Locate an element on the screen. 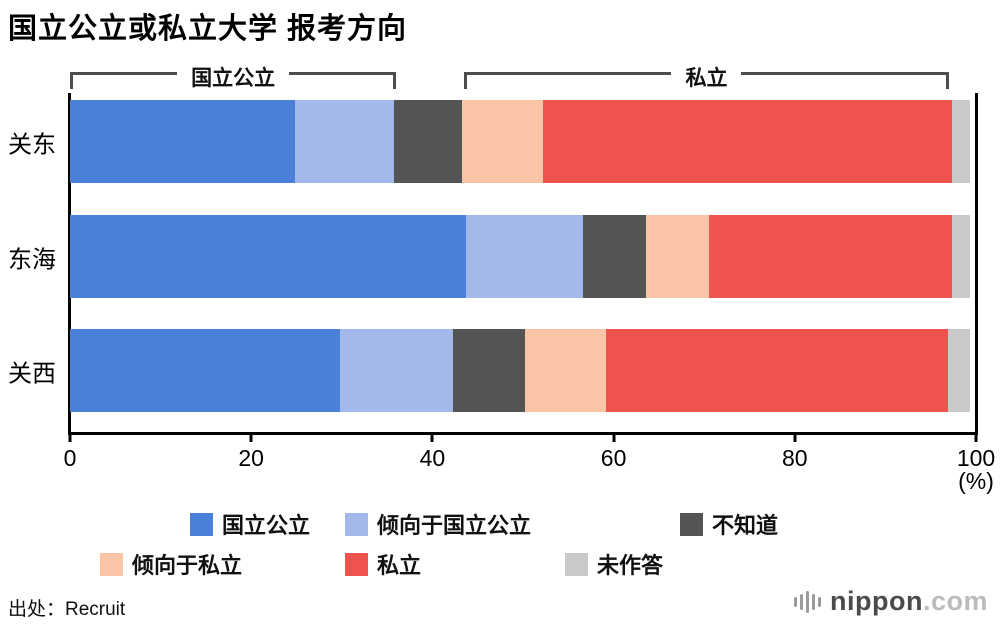  bracket-annotations: 国立公立 私立 is located at coordinates (523, 78).